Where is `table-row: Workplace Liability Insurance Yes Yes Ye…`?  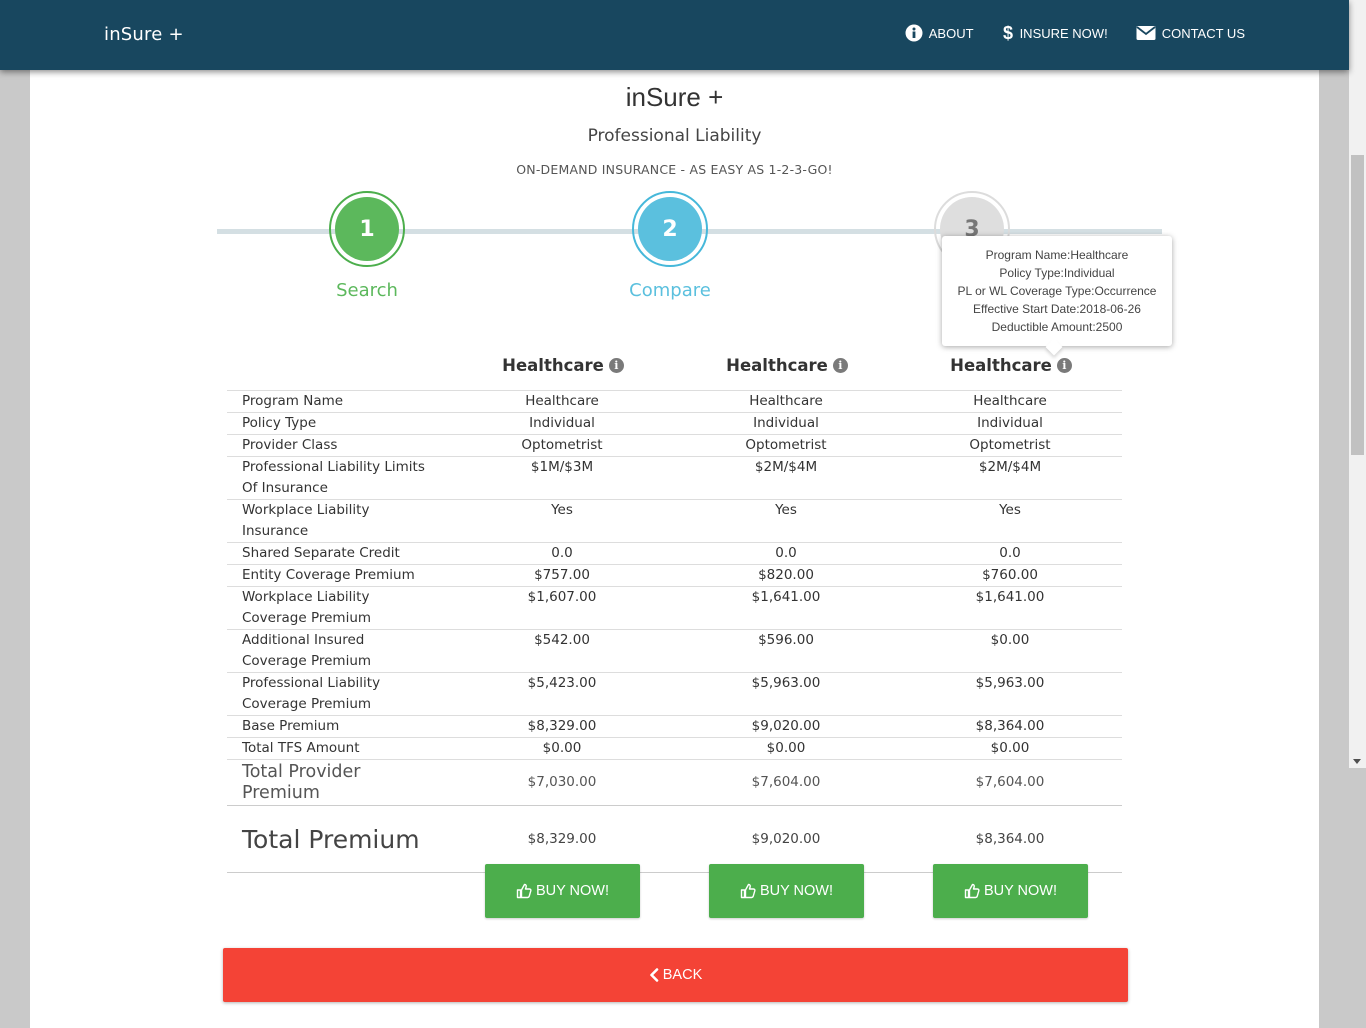
table-row: Workplace Liability Insurance Yes Yes Ye… is located at coordinates (674, 521).